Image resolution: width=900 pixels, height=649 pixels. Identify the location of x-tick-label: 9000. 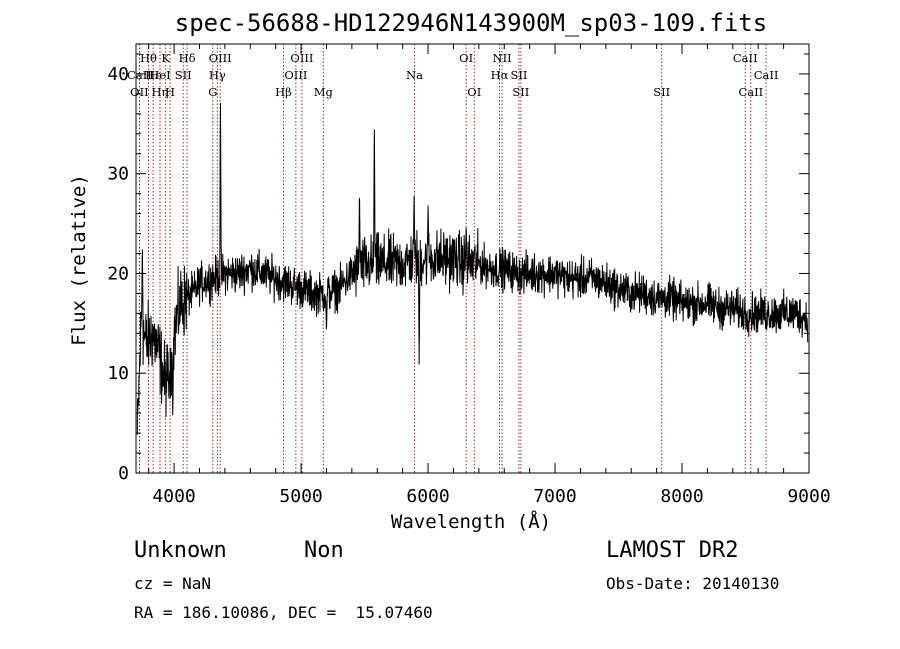
(808, 496).